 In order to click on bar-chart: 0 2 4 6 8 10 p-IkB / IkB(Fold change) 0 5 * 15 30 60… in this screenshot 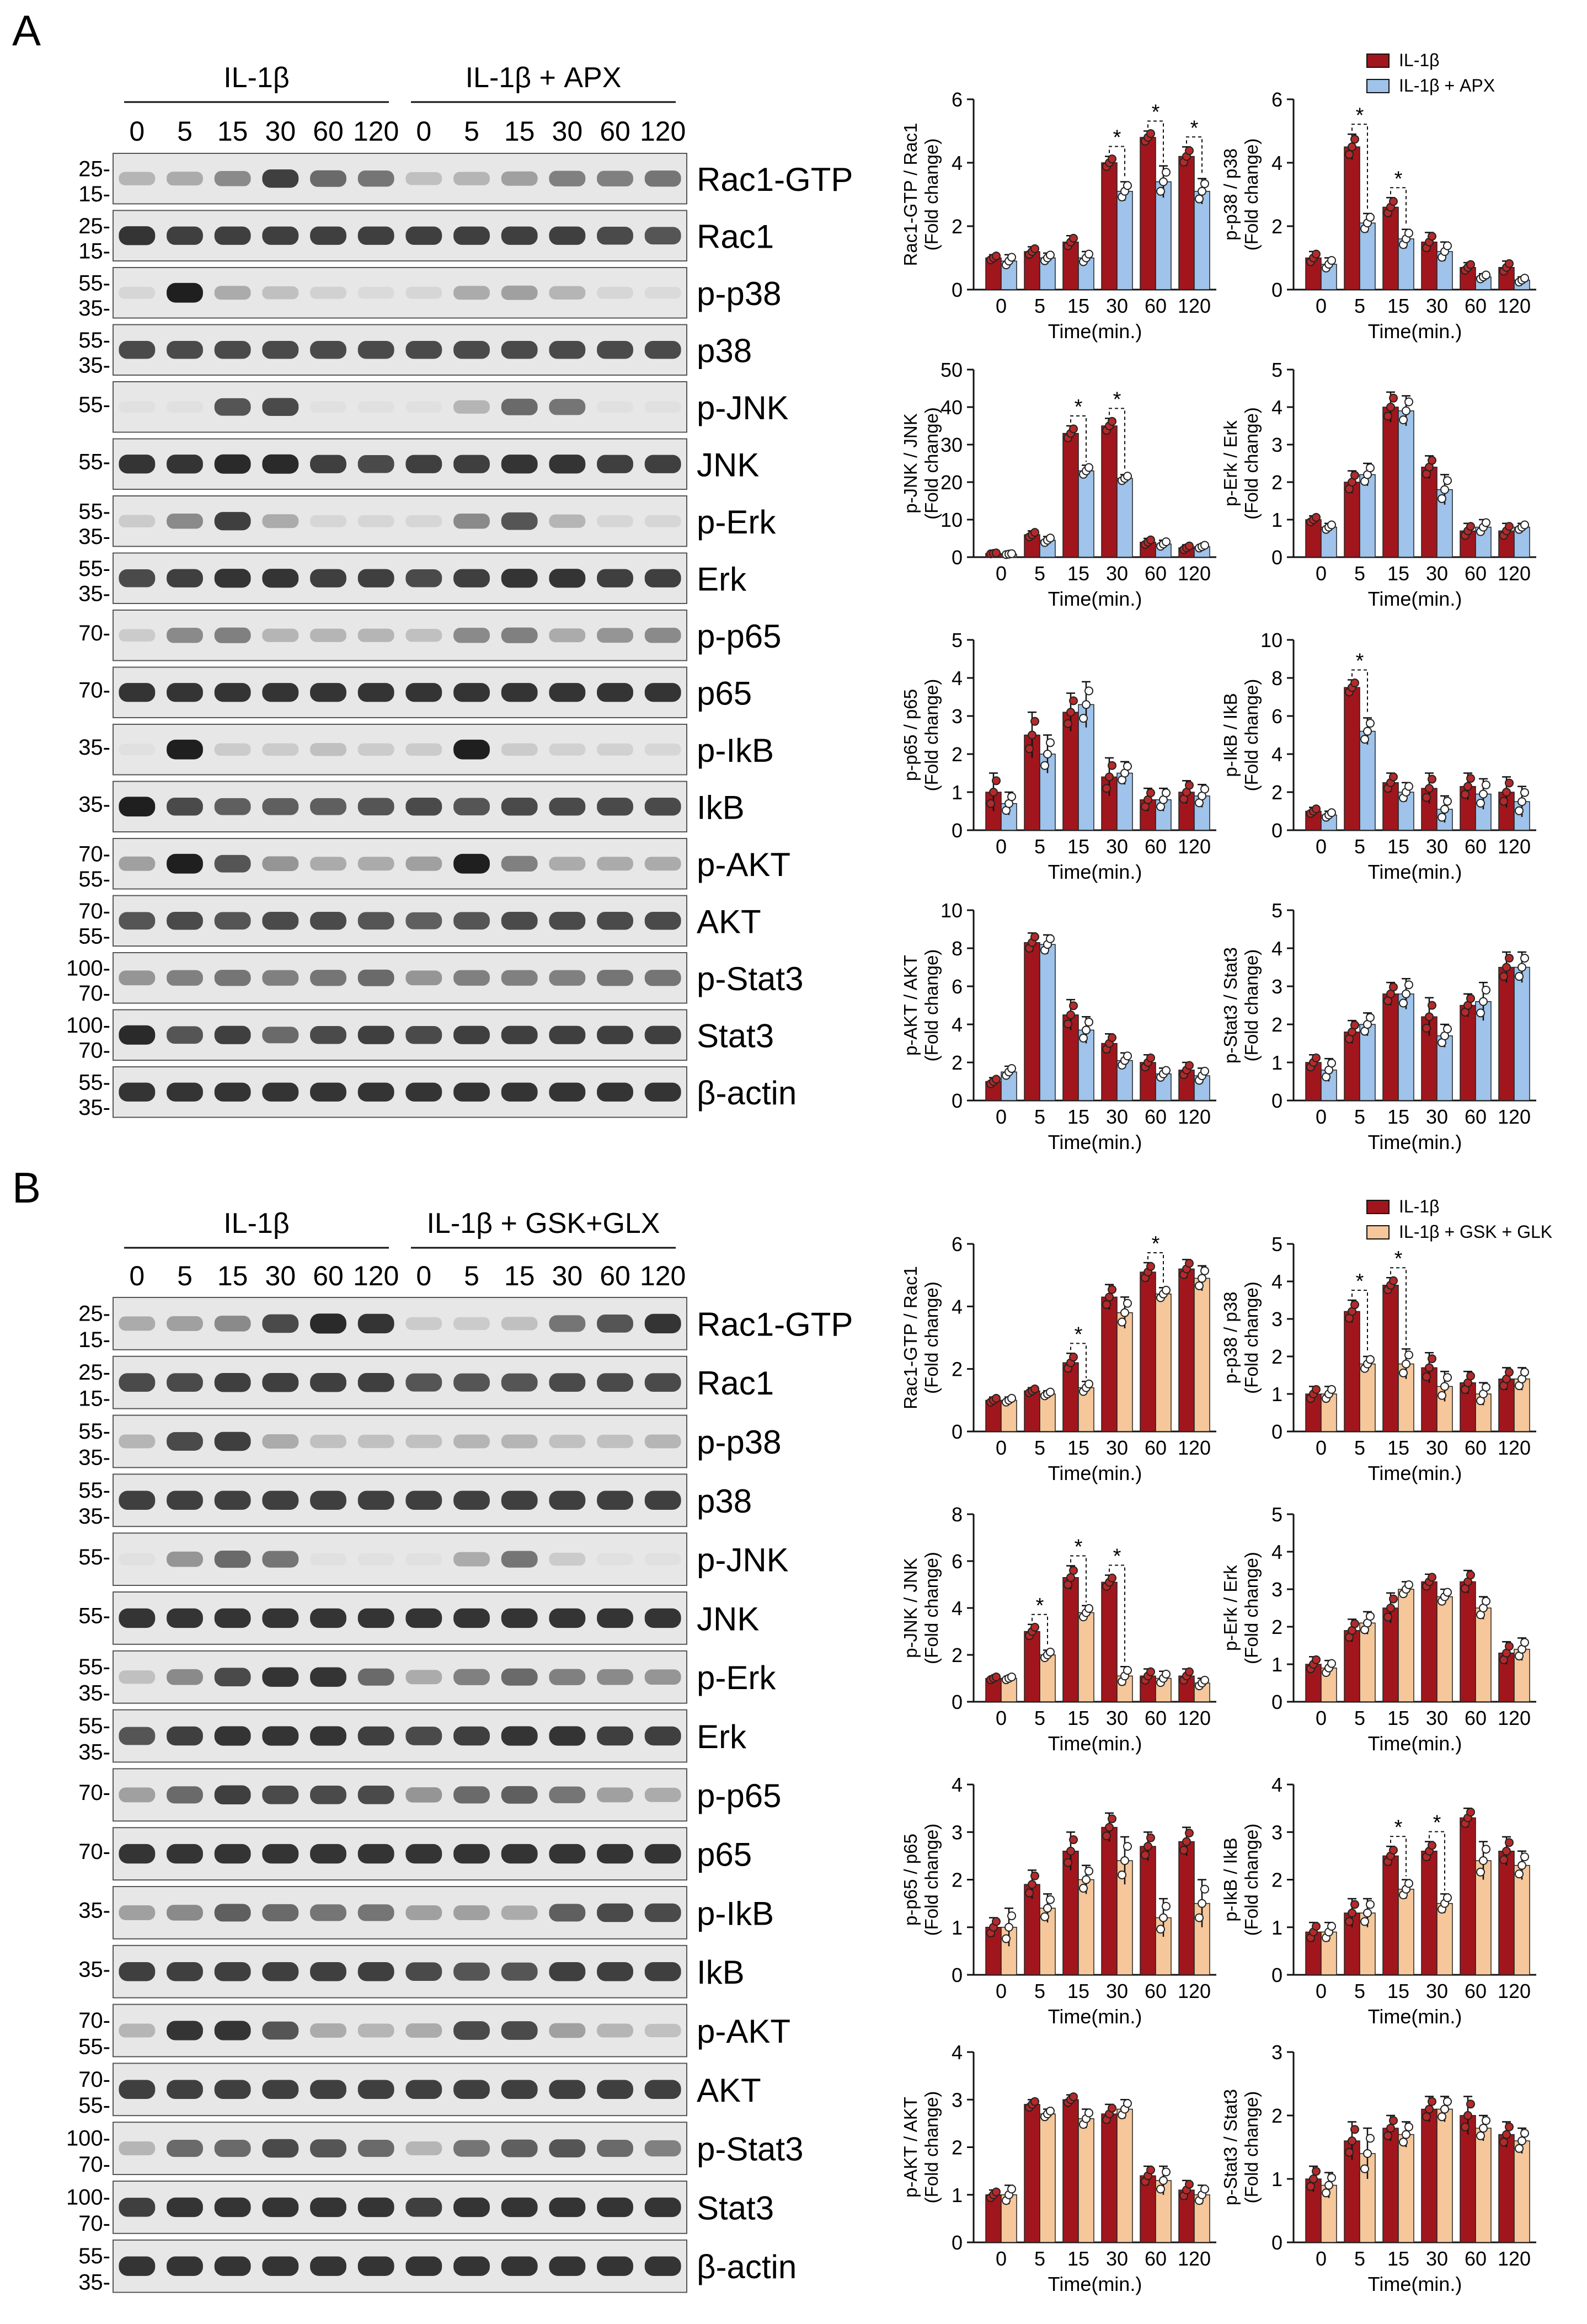, I will do `click(1378, 756)`.